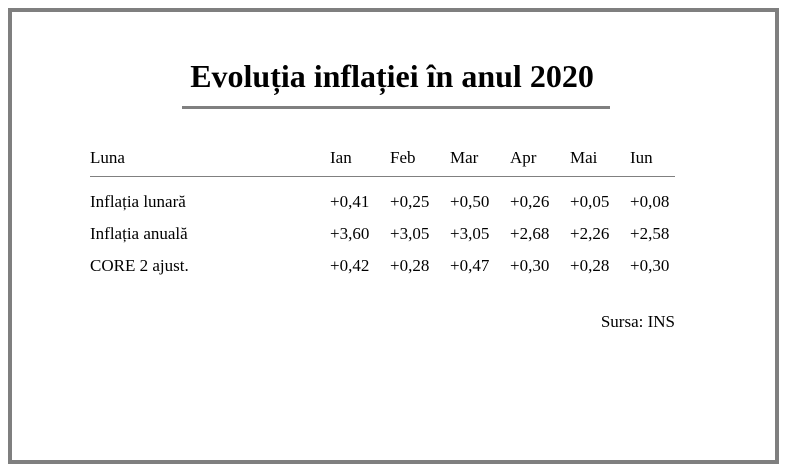 The height and width of the screenshot is (469, 786). What do you see at coordinates (650, 201) in the screenshot?
I see `table-cell: +0,08` at bounding box center [650, 201].